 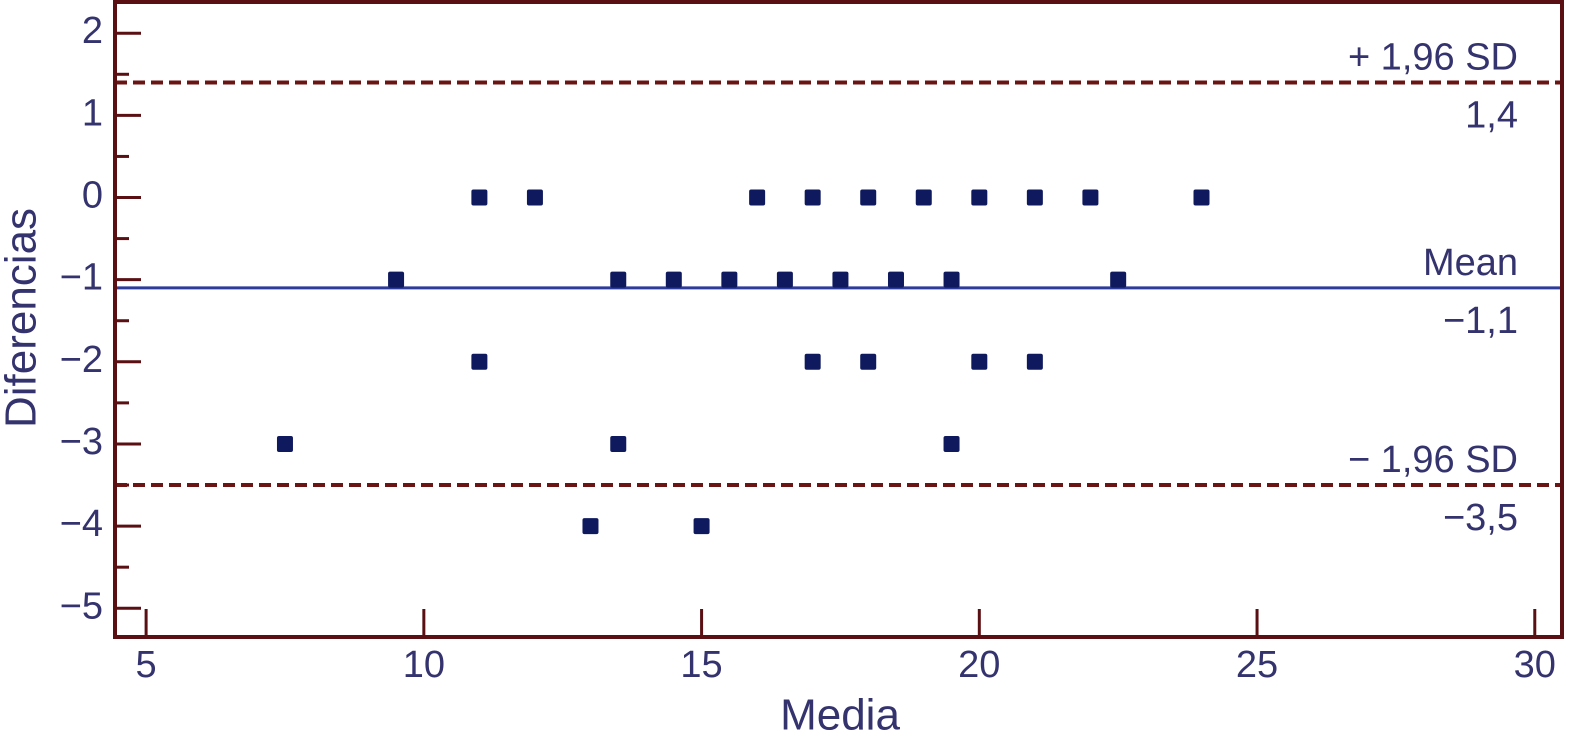 What do you see at coordinates (1433, 460) in the screenshot?
I see `reference-line-name: − 1,96 SD` at bounding box center [1433, 460].